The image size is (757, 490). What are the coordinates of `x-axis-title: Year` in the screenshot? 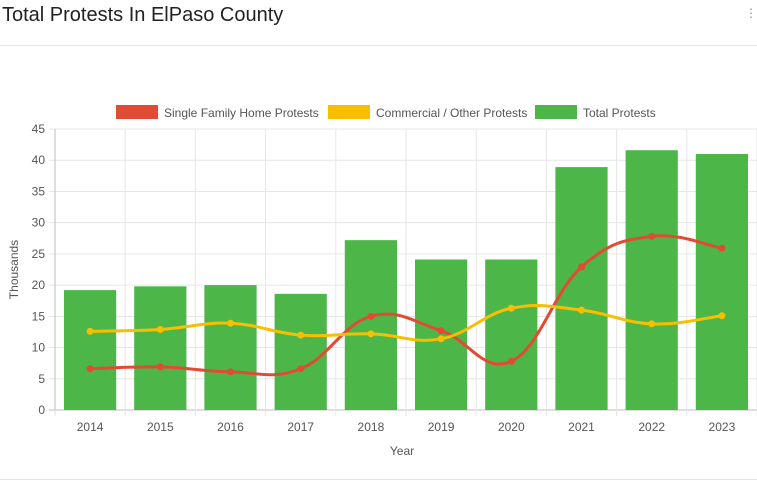 It's located at (402, 451).